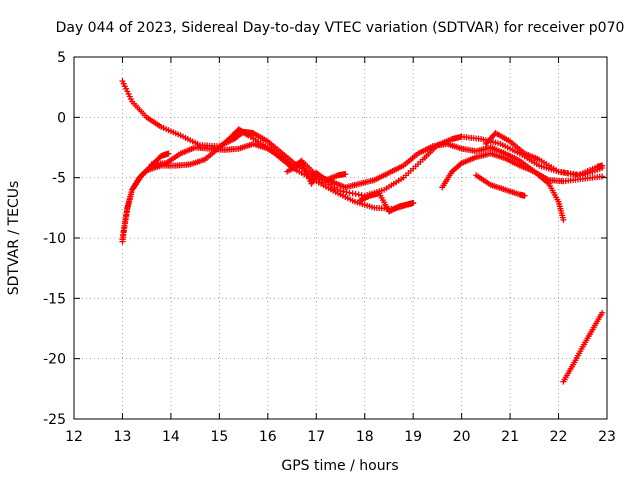 The image size is (640, 480). What do you see at coordinates (559, 437) in the screenshot?
I see `x-tick-label: 22` at bounding box center [559, 437].